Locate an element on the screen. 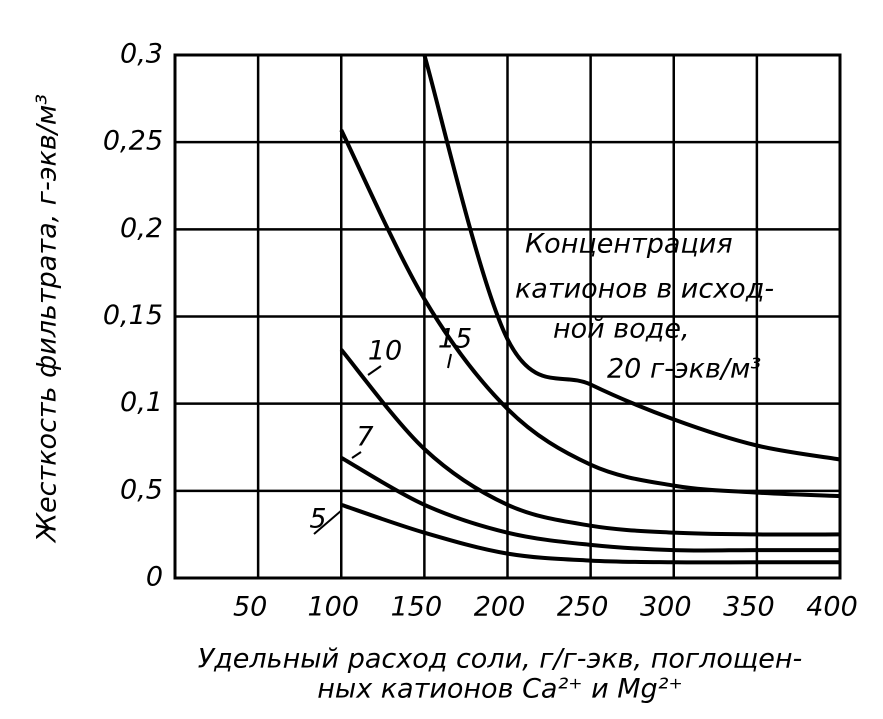 The width and height of the screenshot is (883, 719). x-tick-label: 50 is located at coordinates (250, 607).